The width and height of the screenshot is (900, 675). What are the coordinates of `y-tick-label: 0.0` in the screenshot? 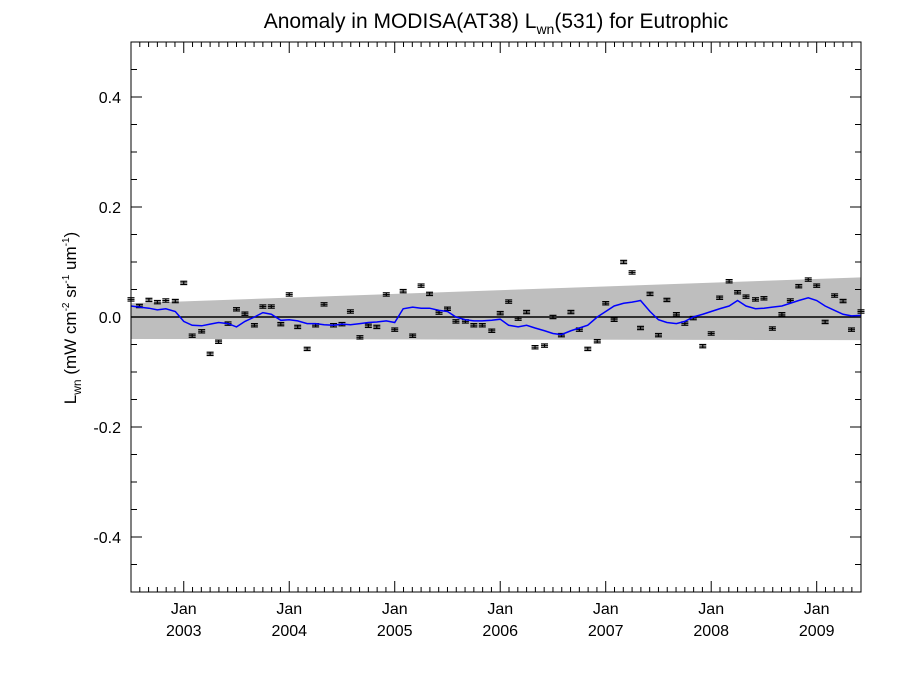 It's located at (110, 318).